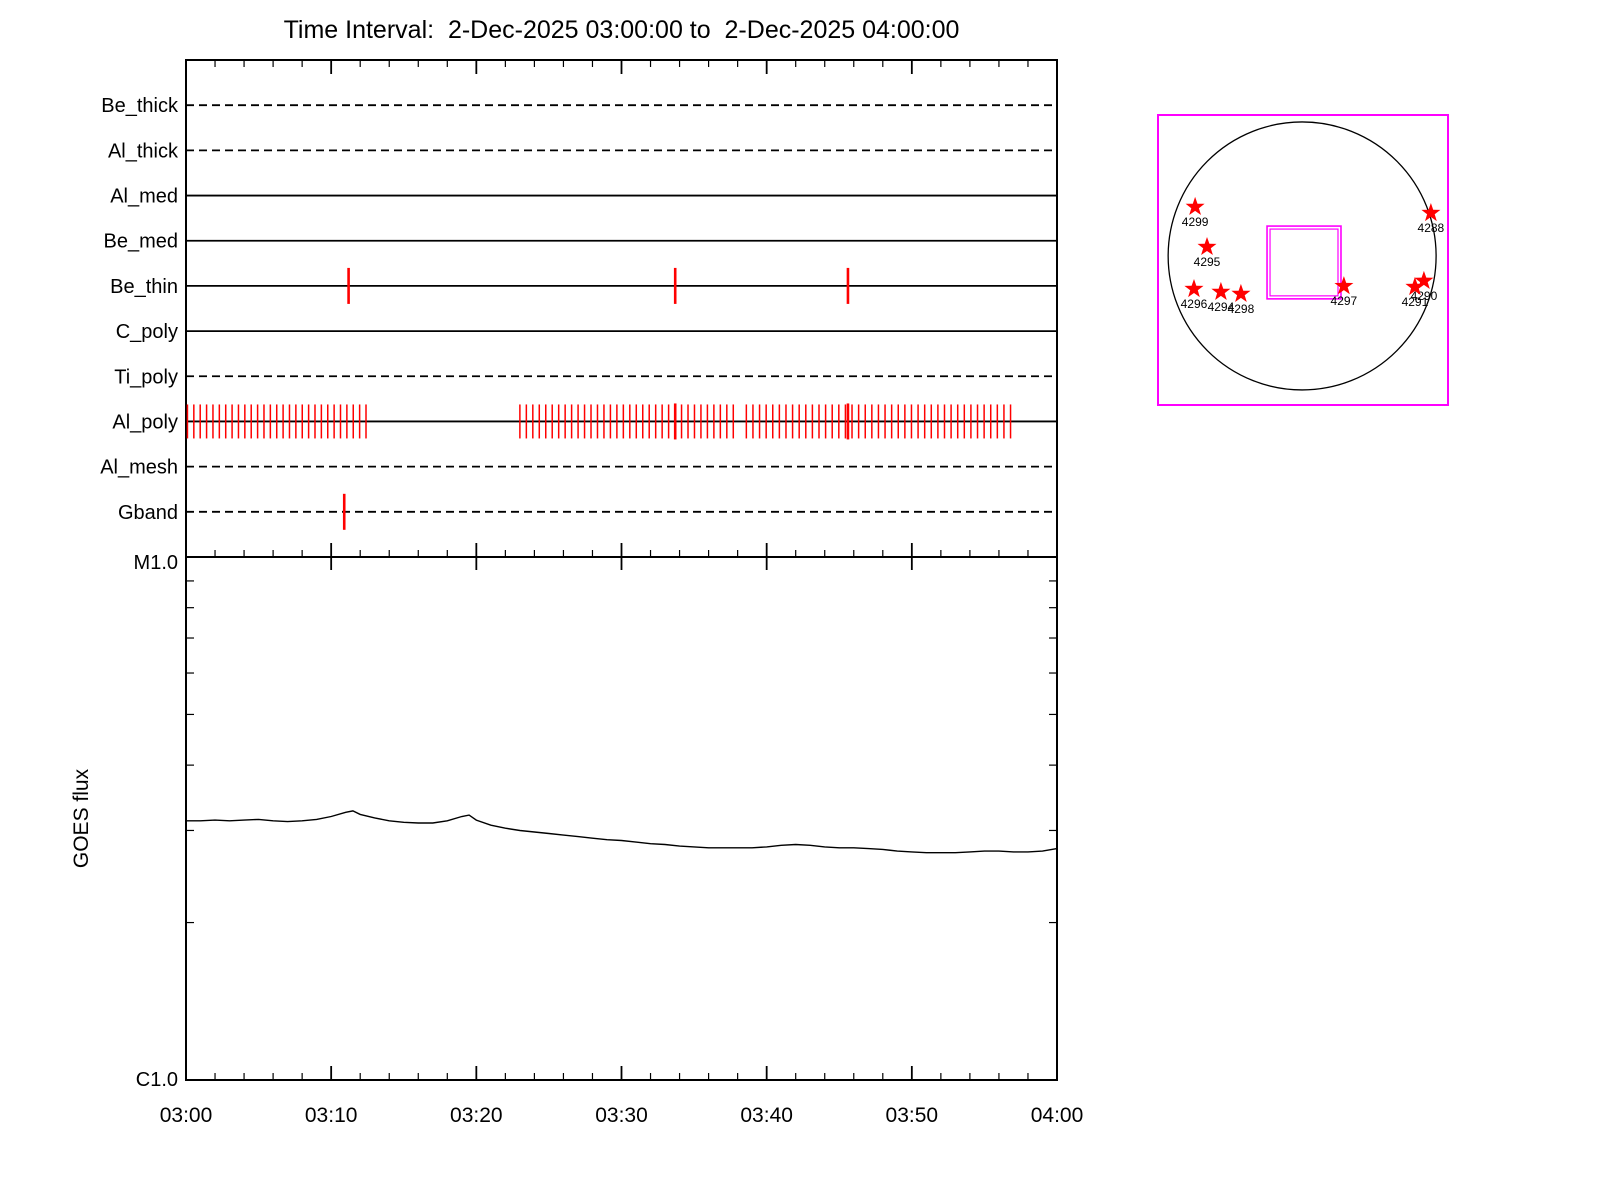 This screenshot has width=1600, height=1200. What do you see at coordinates (912, 1115) in the screenshot?
I see `x-tick-label: 03:50` at bounding box center [912, 1115].